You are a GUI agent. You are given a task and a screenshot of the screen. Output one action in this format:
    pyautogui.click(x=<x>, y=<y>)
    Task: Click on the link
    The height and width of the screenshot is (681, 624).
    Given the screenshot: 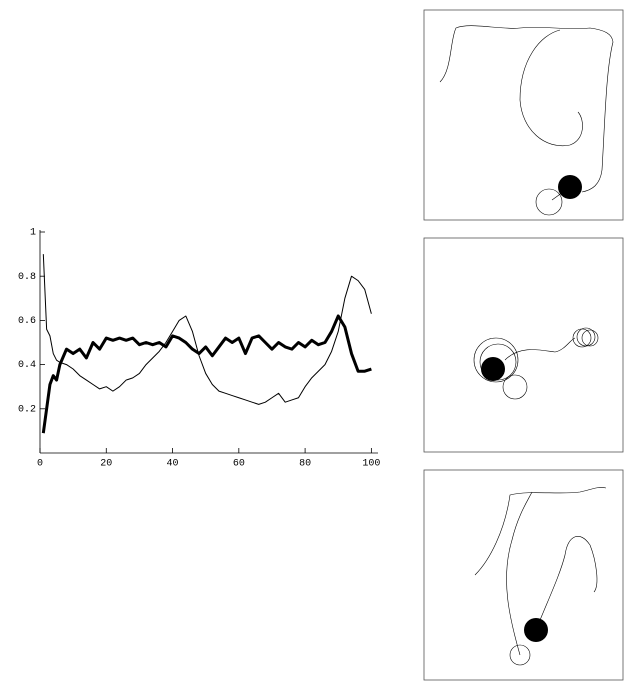 What is the action you would take?
    pyautogui.click(x=561, y=193)
    